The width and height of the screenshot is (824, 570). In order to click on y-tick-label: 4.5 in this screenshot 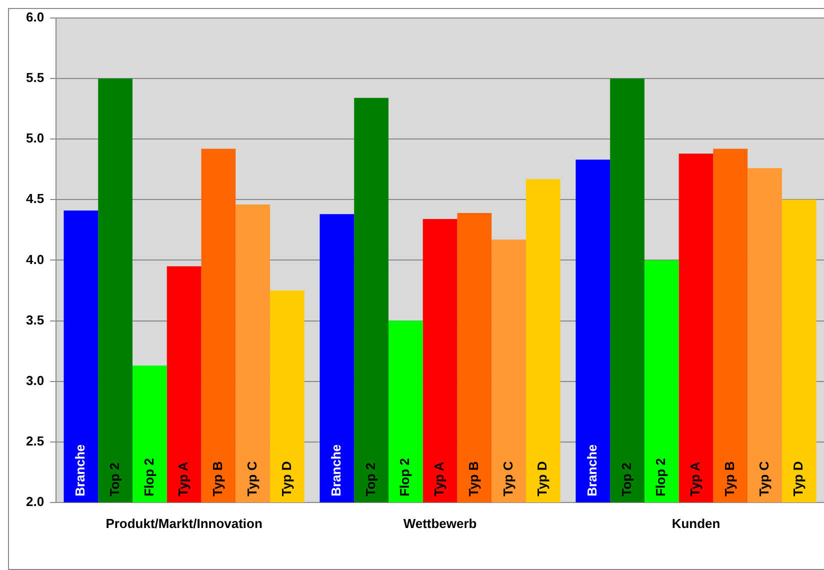, I will do `click(35, 198)`.